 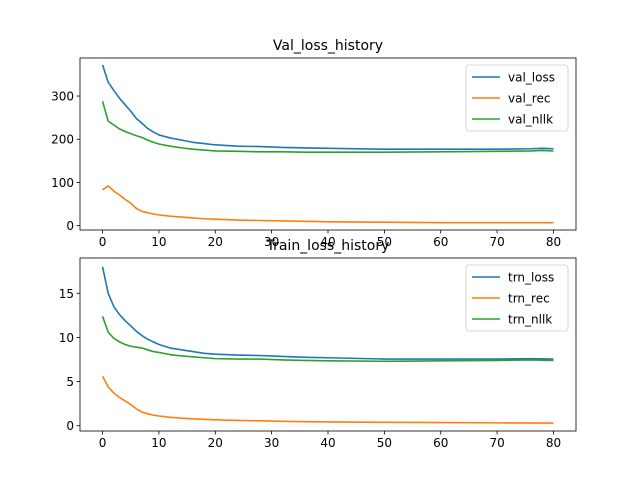 I want to click on y-tick-label: 10, so click(x=66, y=338).